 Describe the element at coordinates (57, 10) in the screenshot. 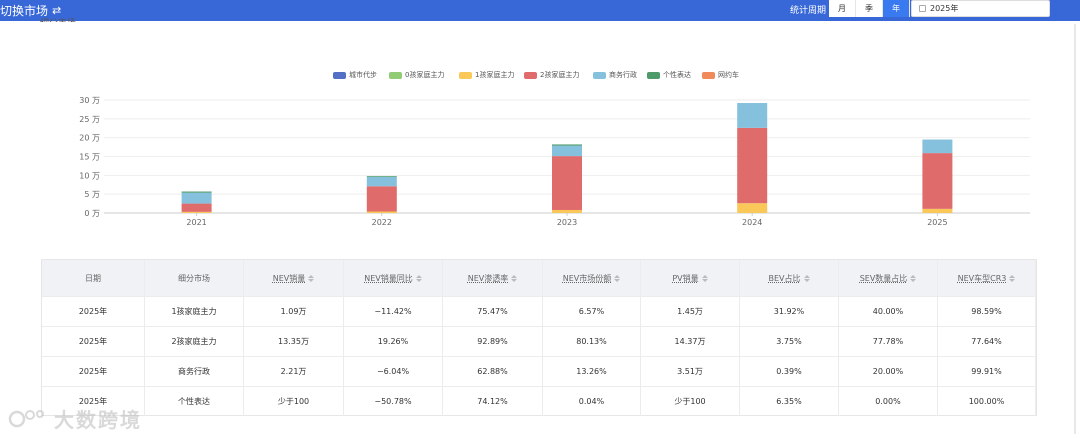

I see `swap-icon: ⇄` at that location.